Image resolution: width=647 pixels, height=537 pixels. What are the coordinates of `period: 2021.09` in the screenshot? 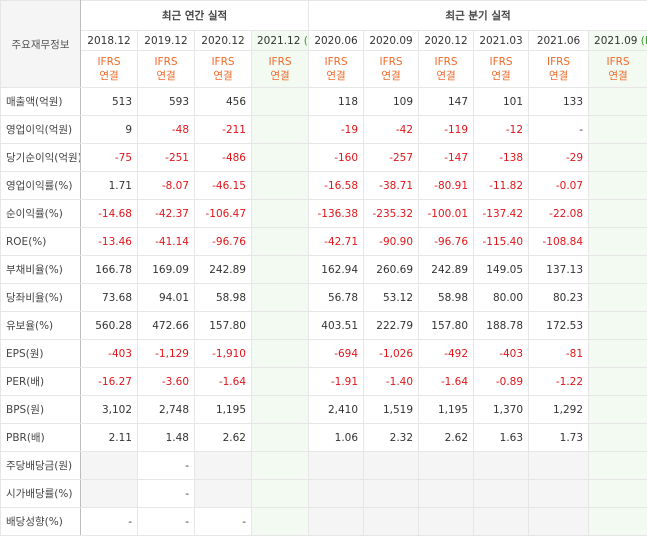 It's located at (616, 40).